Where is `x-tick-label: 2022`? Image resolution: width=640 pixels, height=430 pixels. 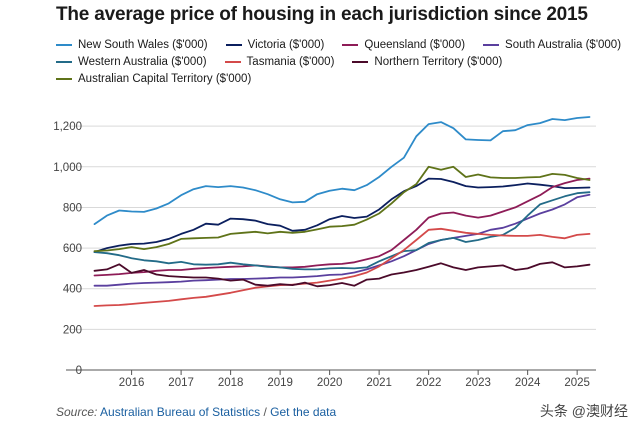
x-tick-label: 2022 is located at coordinates (429, 383).